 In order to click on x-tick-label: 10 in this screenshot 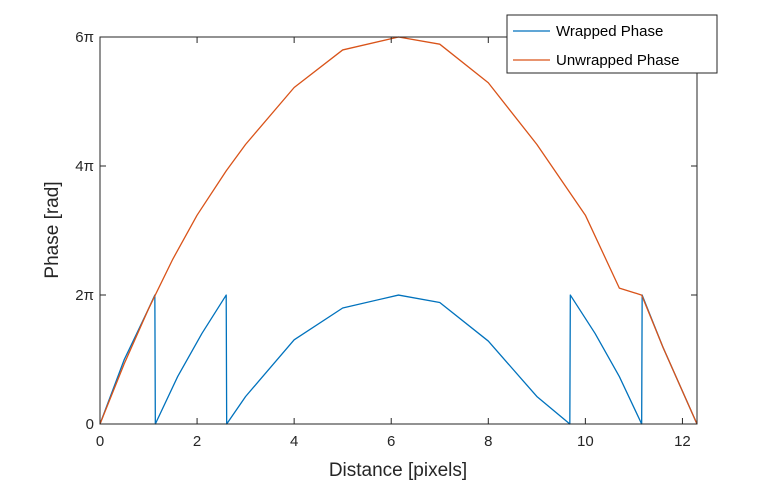, I will do `click(585, 441)`.